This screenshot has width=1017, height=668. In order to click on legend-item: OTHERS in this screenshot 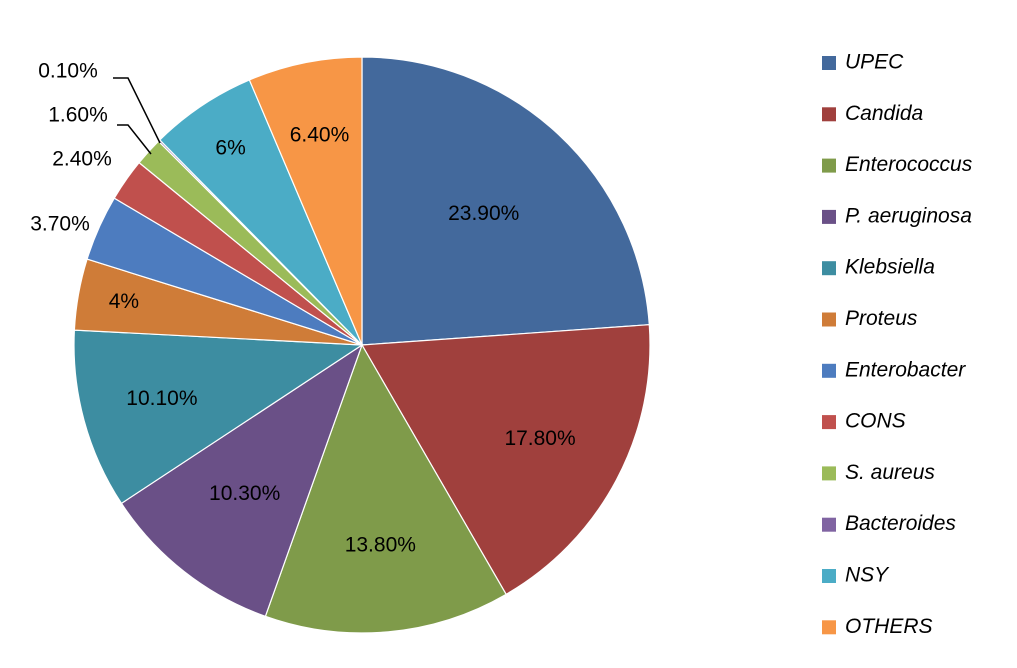, I will do `click(877, 626)`.